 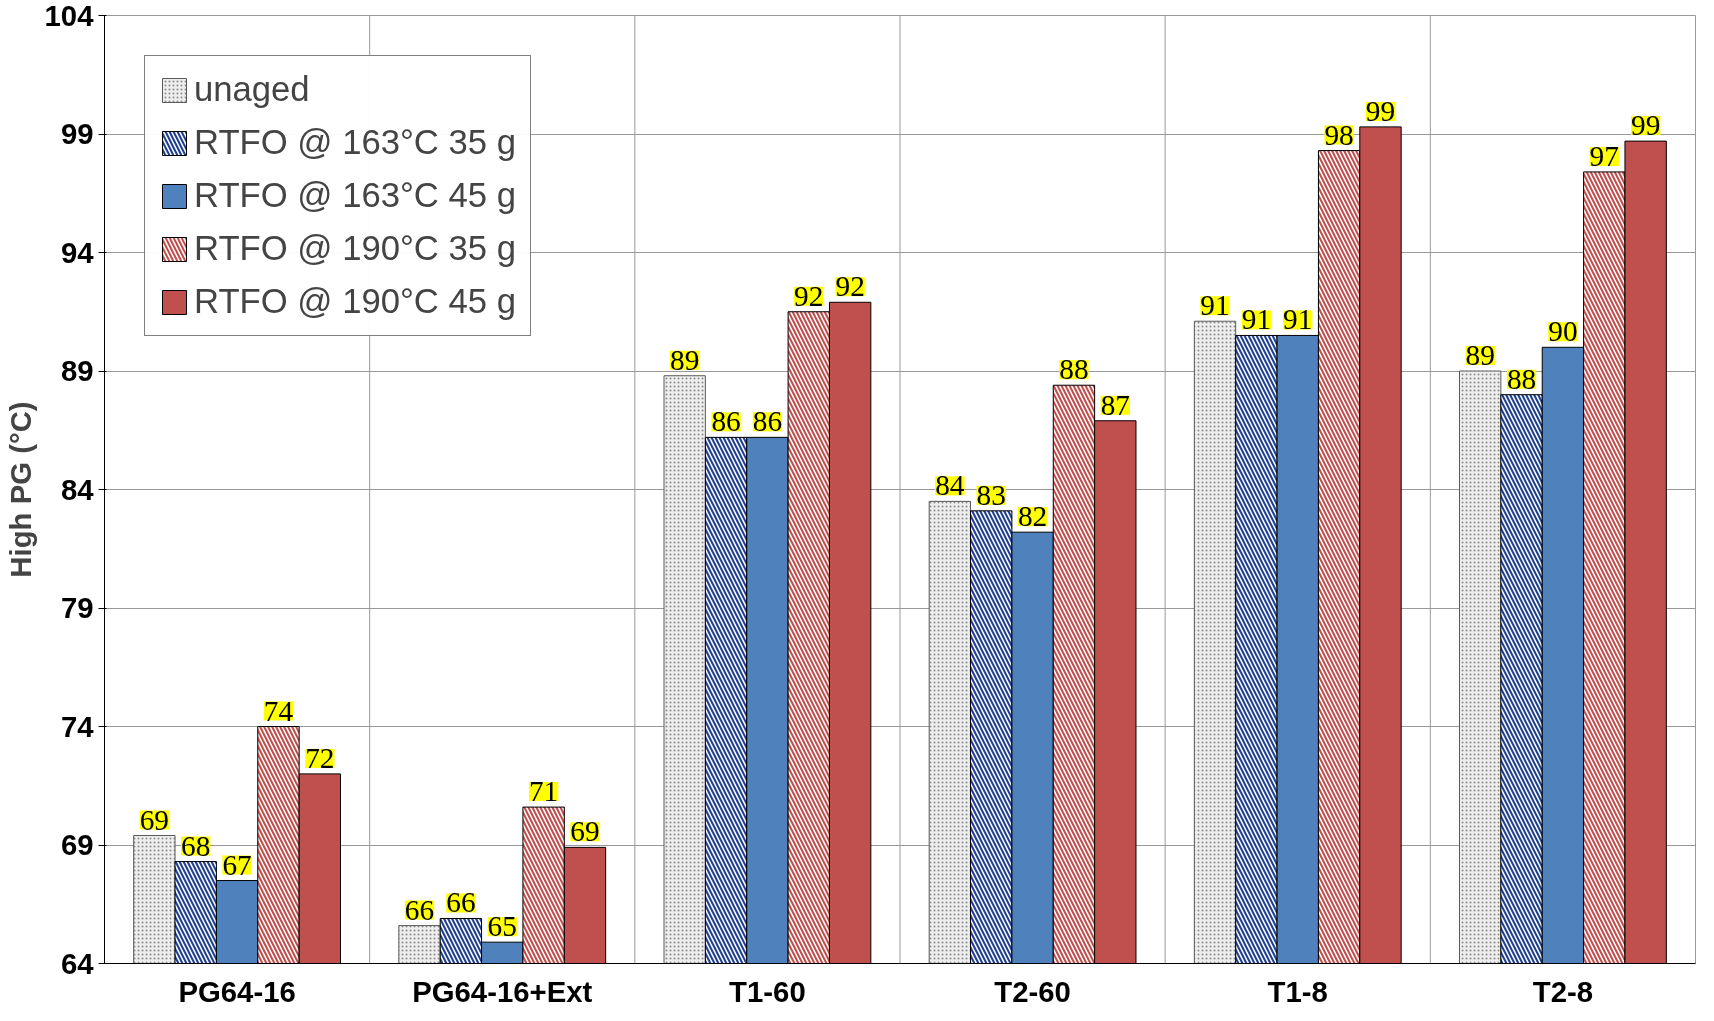 What do you see at coordinates (77, 370) in the screenshot?
I see `y-tick-label: 89` at bounding box center [77, 370].